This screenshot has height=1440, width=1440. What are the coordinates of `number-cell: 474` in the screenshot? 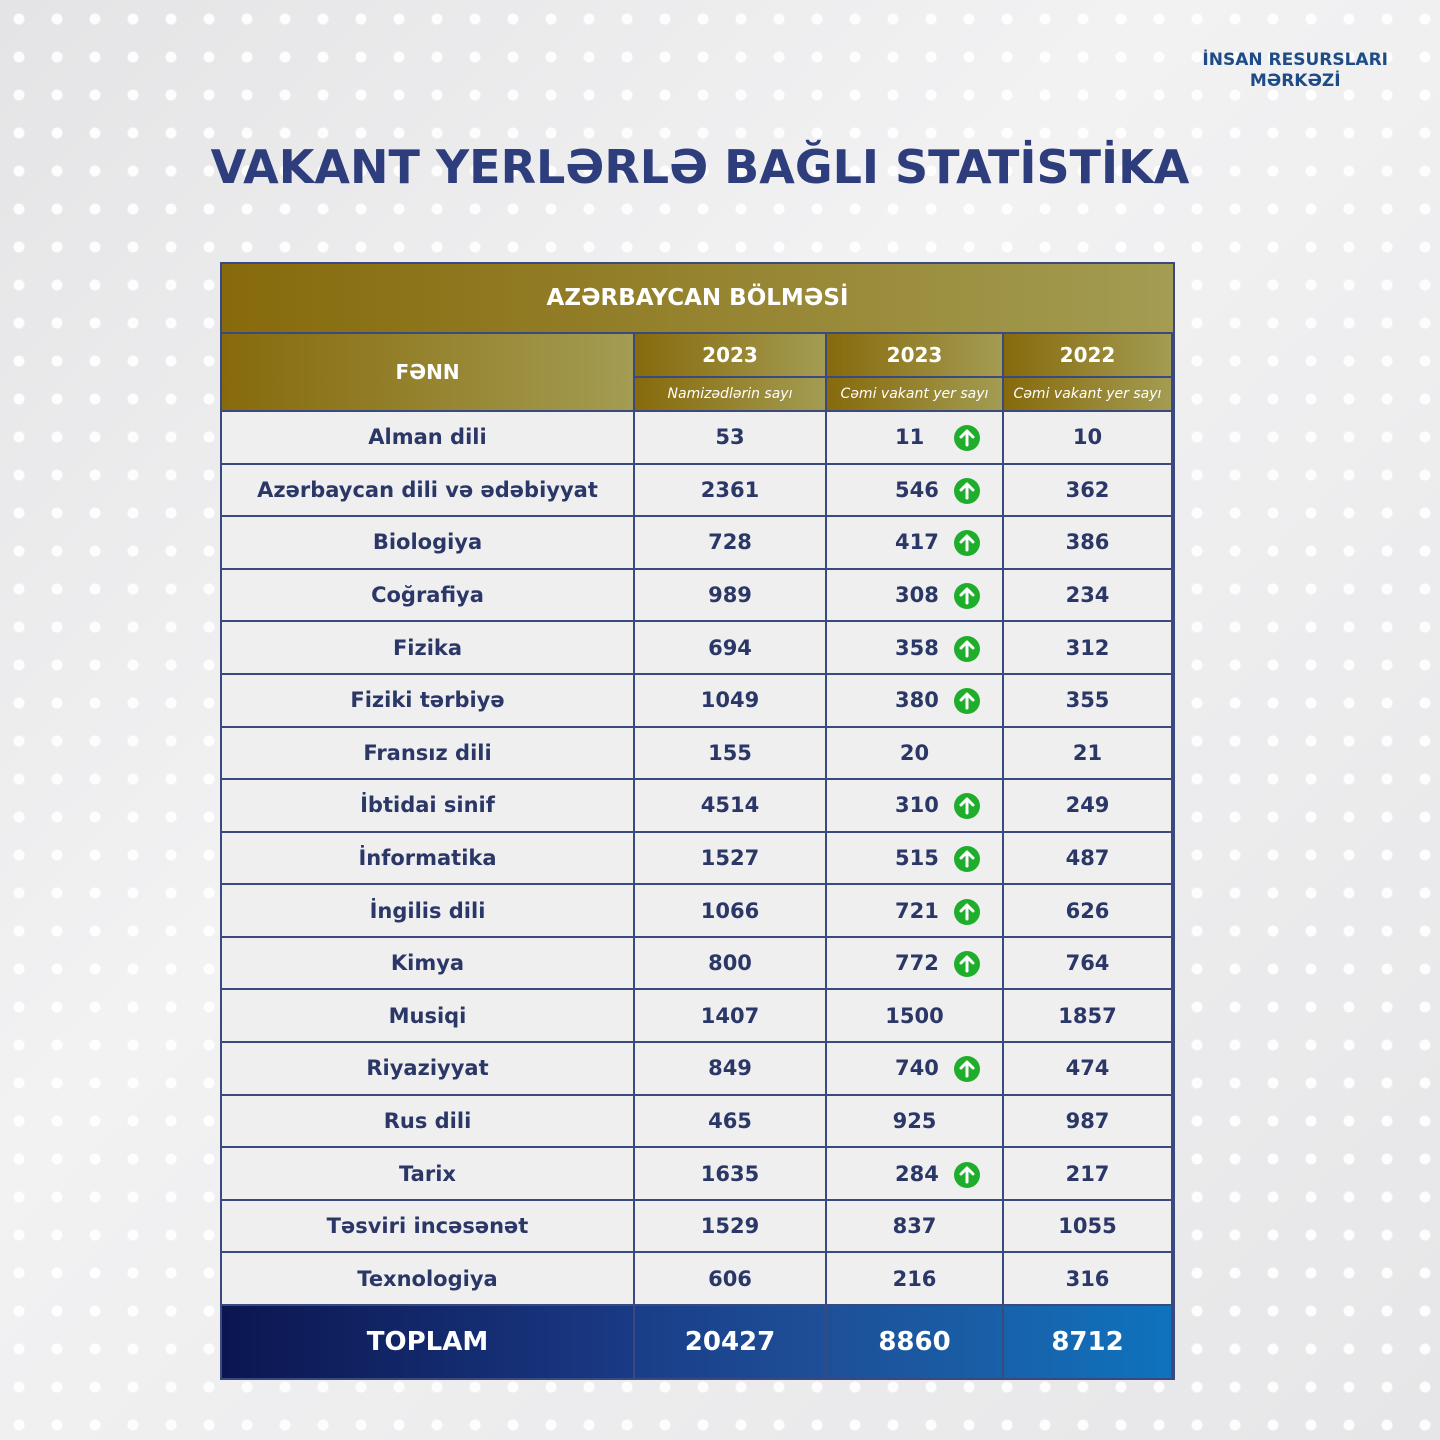 It's located at (1088, 1069).